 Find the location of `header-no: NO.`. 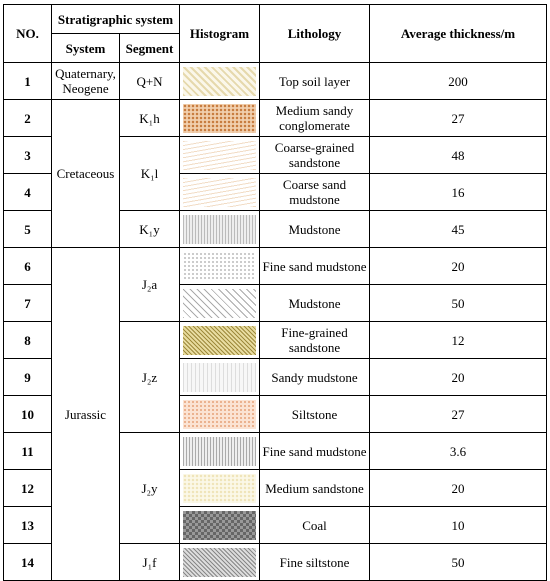

header-no: NO. is located at coordinates (27, 33).